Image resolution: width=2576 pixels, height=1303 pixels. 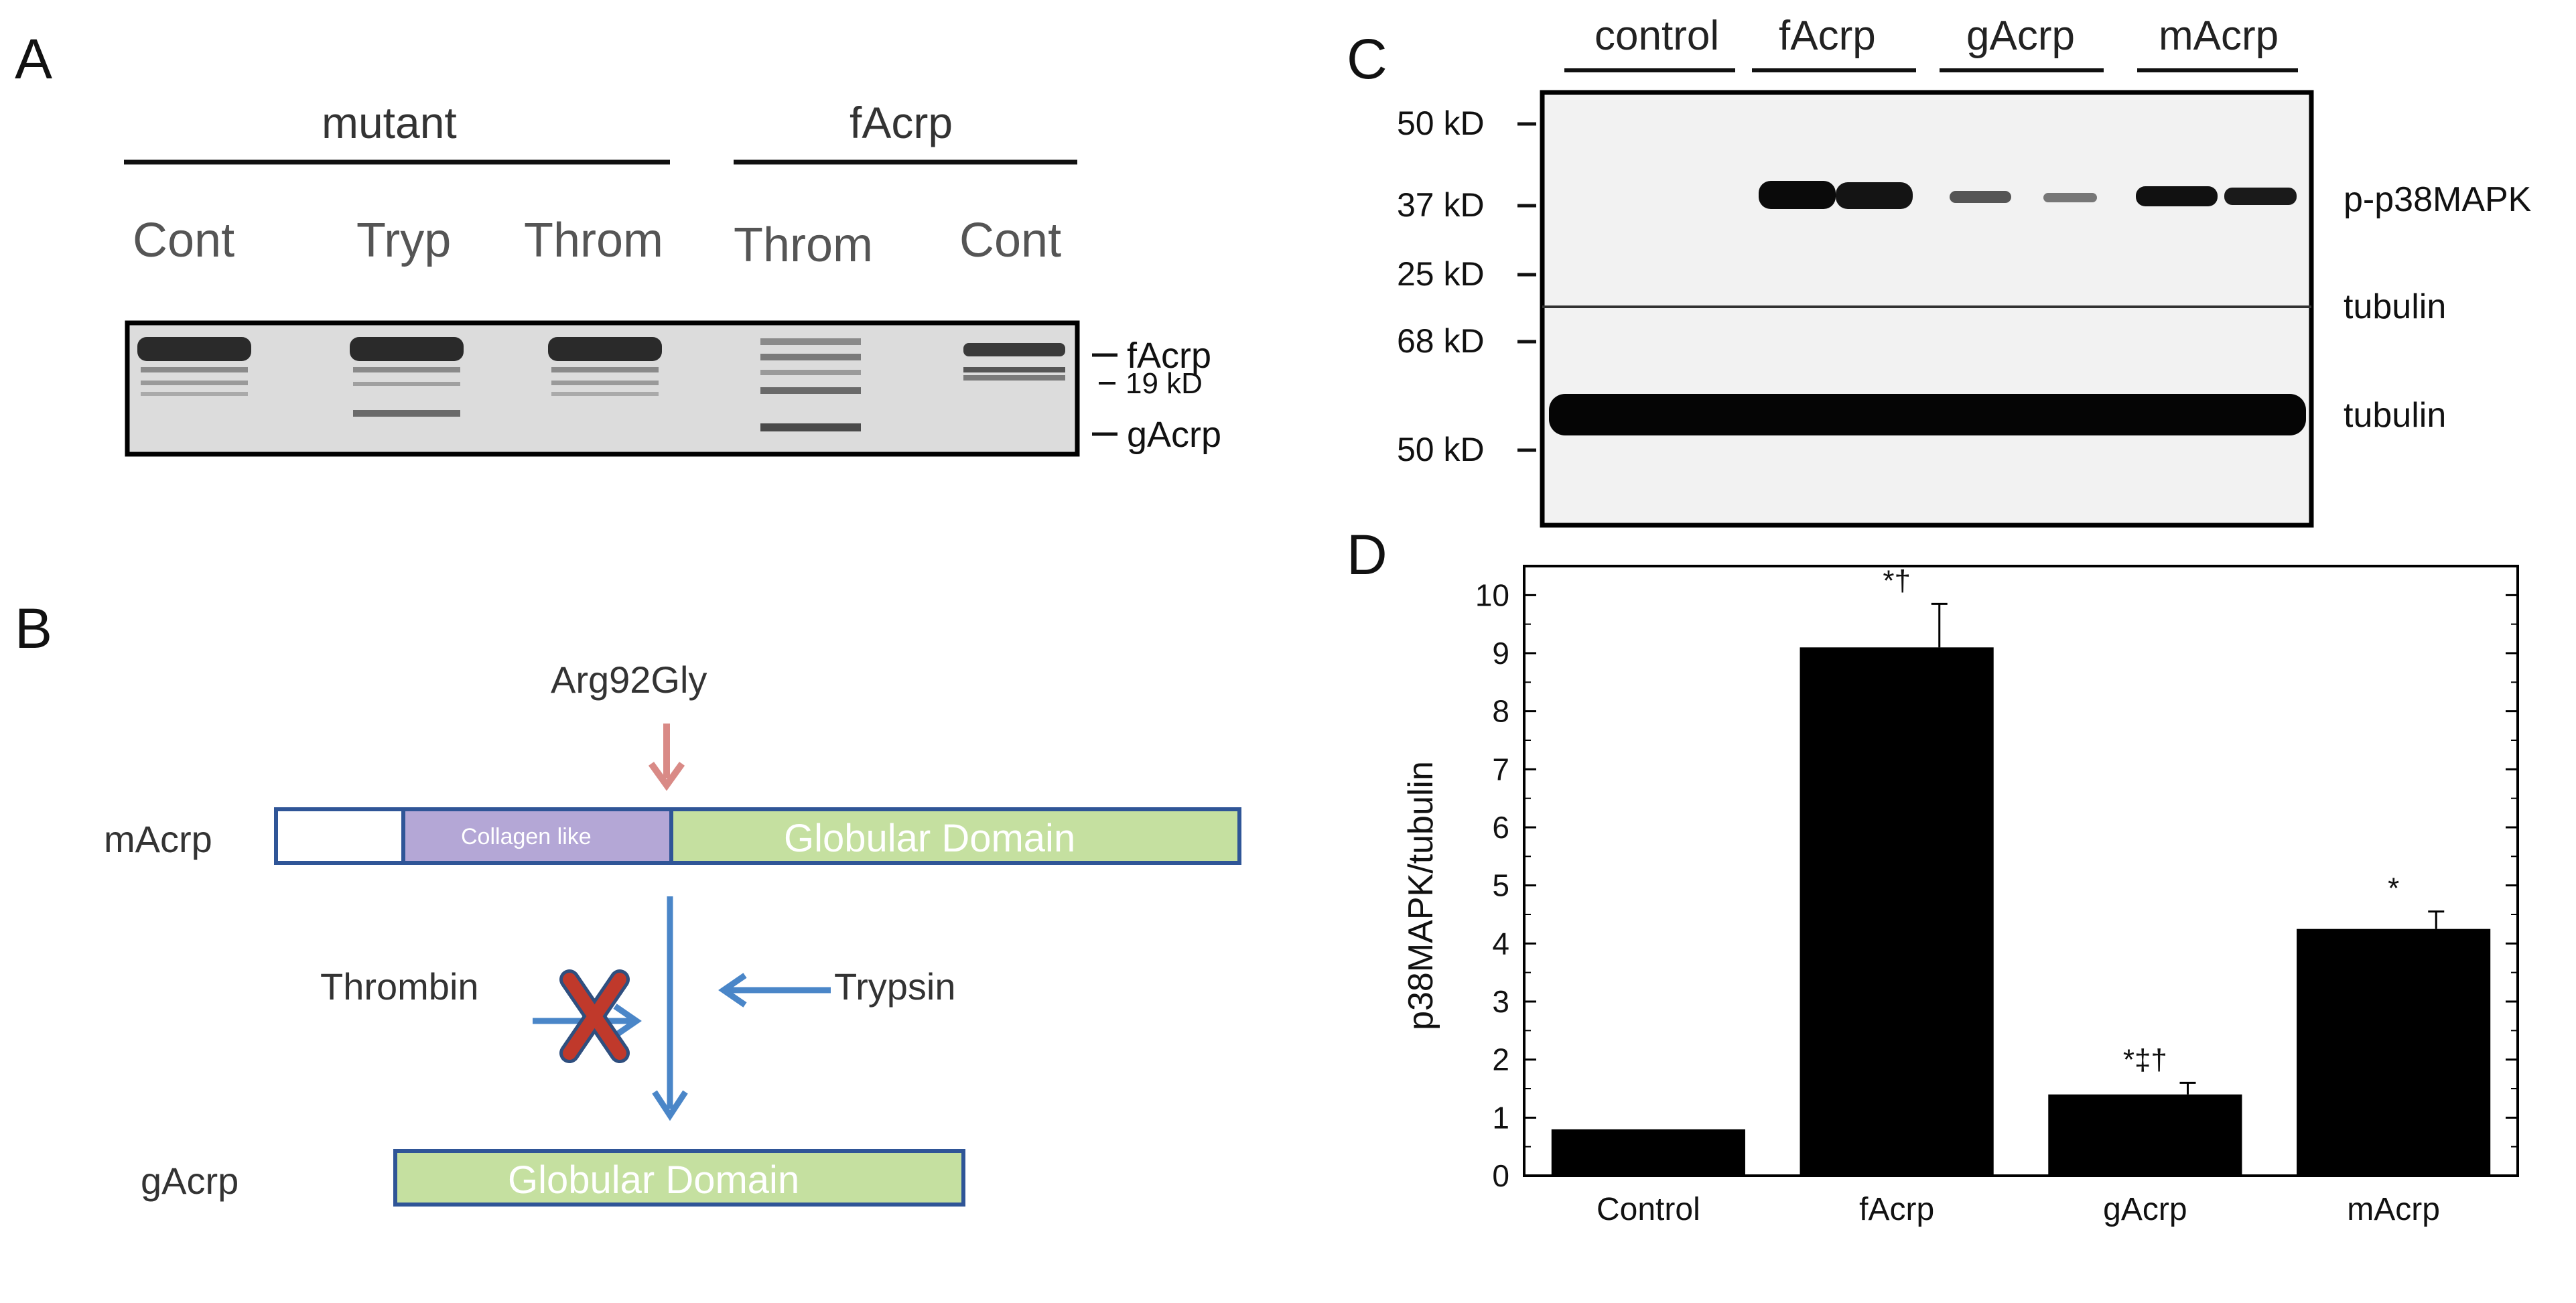 I want to click on y-tick-label: 8, so click(x=1501, y=711).